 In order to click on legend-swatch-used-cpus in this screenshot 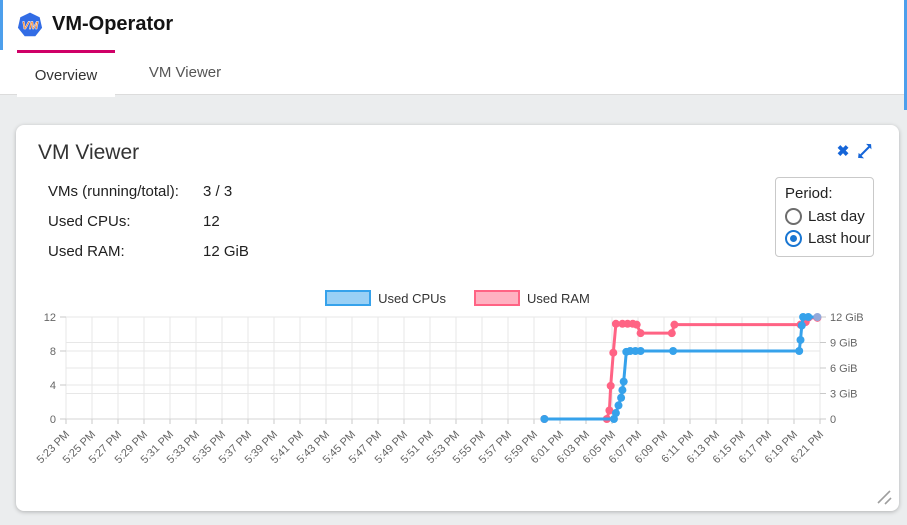, I will do `click(348, 298)`.